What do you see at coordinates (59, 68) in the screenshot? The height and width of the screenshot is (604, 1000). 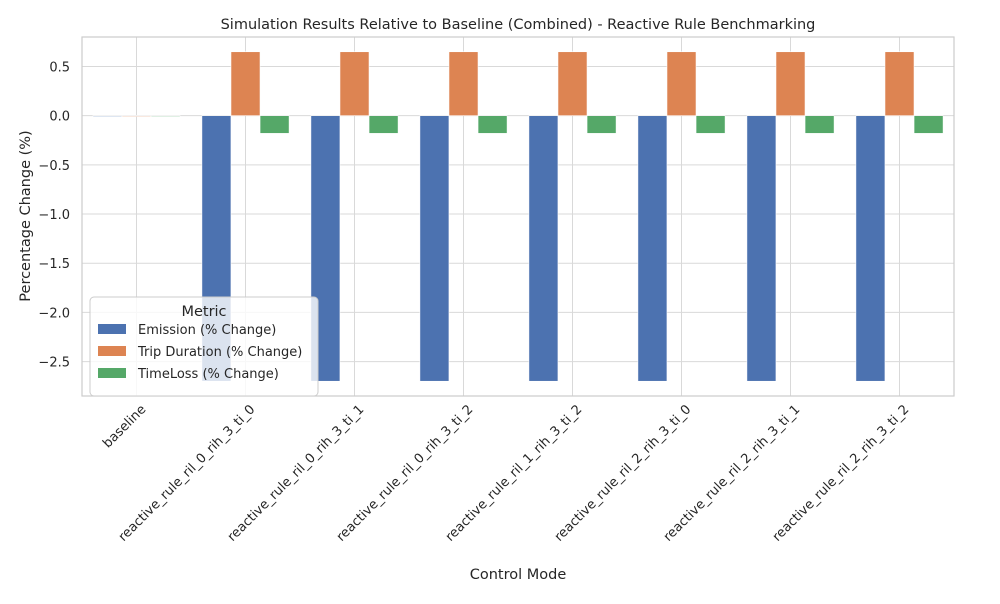 I see `y-tick-label: 0.5` at bounding box center [59, 68].